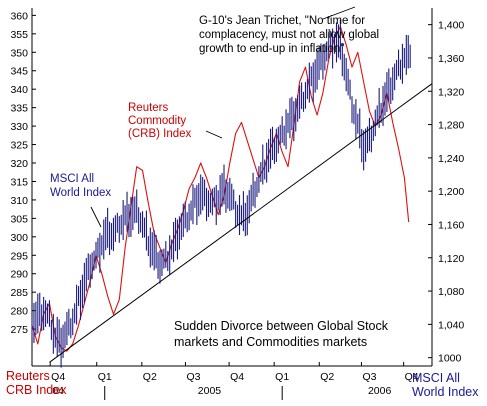 This screenshot has height=406, width=487. Describe the element at coordinates (72, 179) in the screenshot. I see `msci-label-line-1: MSCI All` at that location.